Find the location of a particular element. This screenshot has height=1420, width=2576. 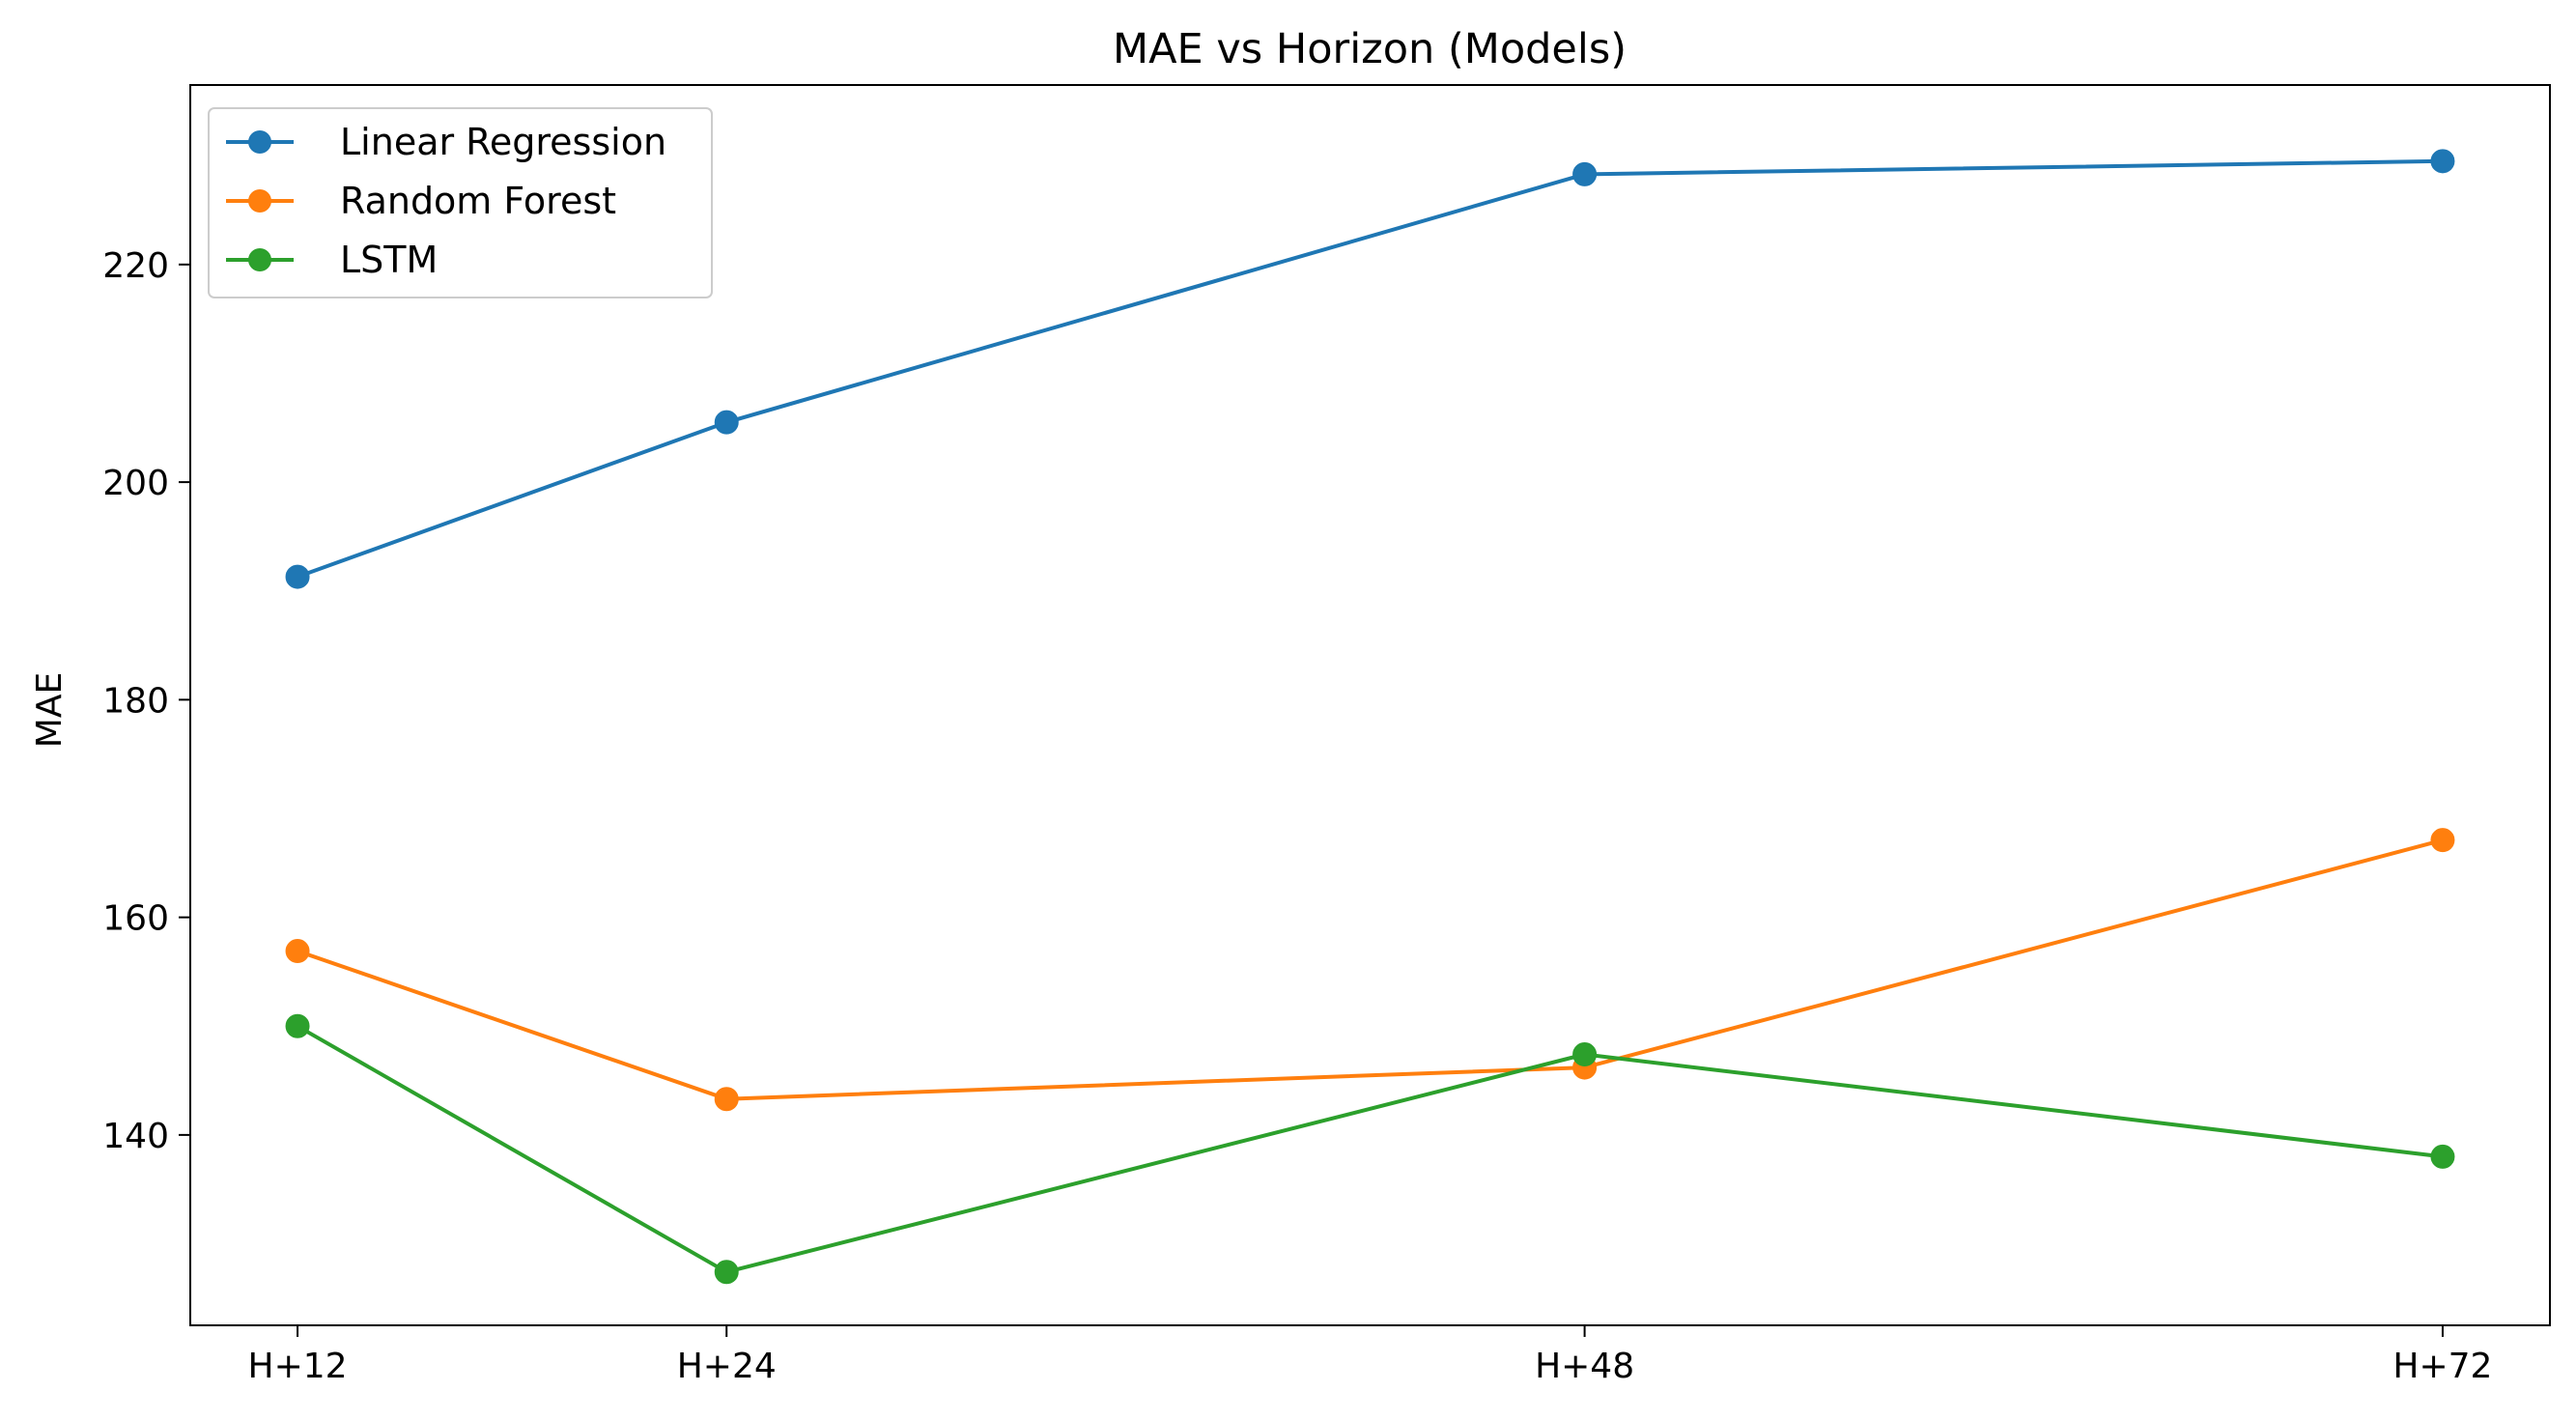

chart-title: MAE vs Horizon (Models) is located at coordinates (1370, 49).